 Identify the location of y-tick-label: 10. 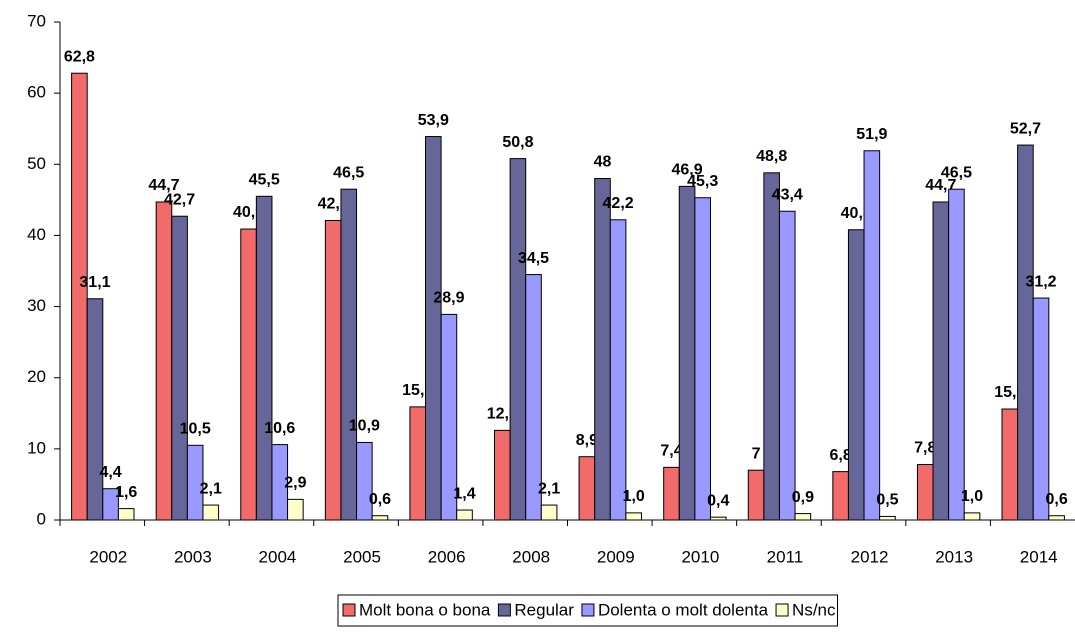
(36, 447).